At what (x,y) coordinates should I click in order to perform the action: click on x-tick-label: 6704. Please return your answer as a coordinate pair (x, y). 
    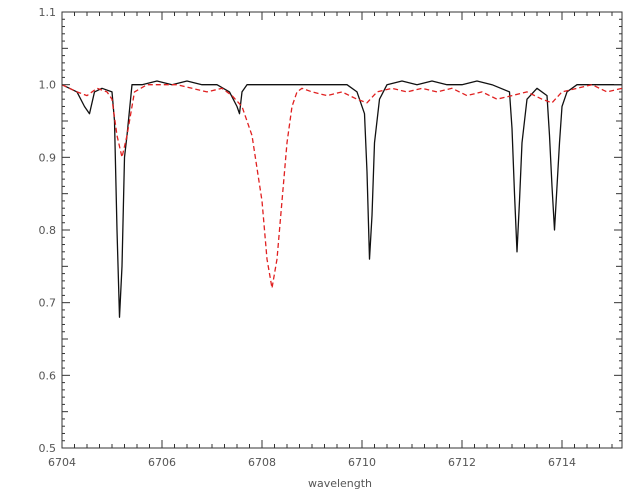
    Looking at the image, I should click on (62, 462).